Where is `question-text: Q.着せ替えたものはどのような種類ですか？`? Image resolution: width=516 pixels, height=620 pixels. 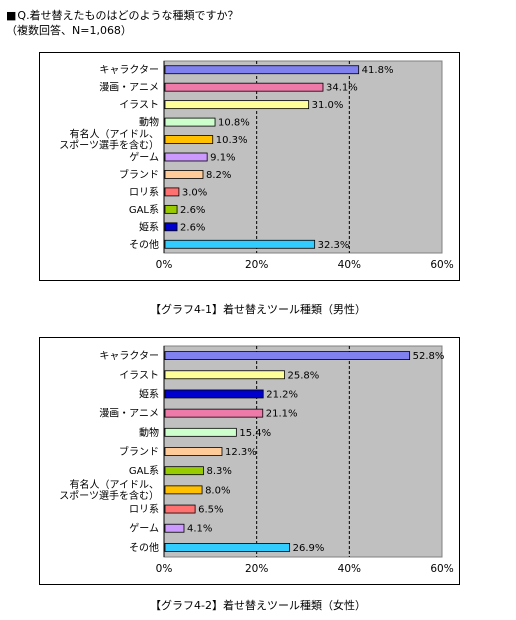
question-text: Q.着せ替えたものはどのような種類ですか？ is located at coordinates (128, 15).